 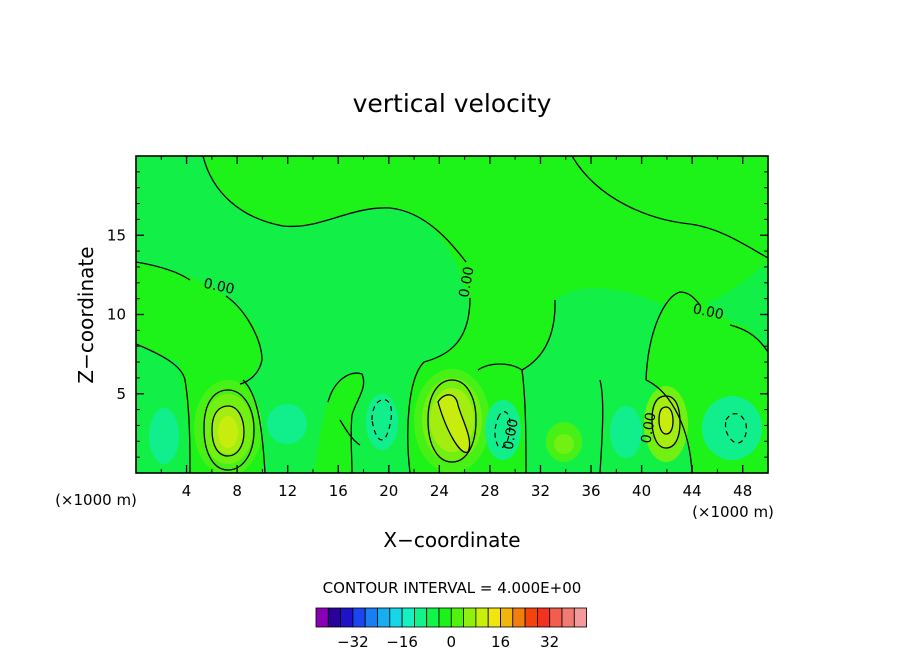 What do you see at coordinates (733, 512) in the screenshot?
I see `x-unit-right: (×1000 m)` at bounding box center [733, 512].